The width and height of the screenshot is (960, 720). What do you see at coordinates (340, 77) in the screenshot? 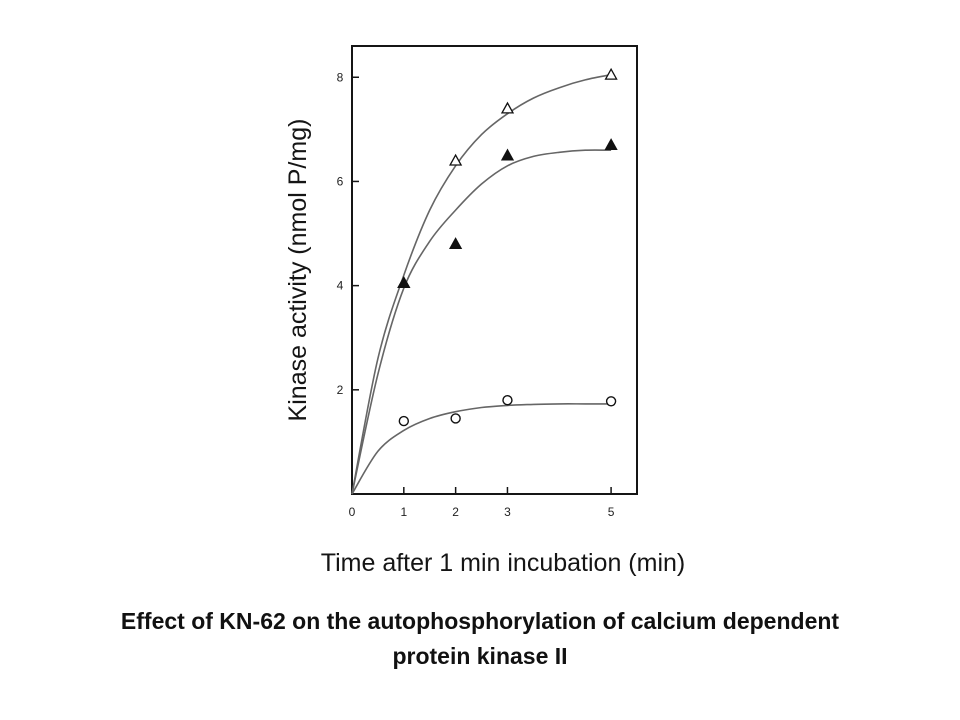
I see `y-tick-label: 8` at bounding box center [340, 77].